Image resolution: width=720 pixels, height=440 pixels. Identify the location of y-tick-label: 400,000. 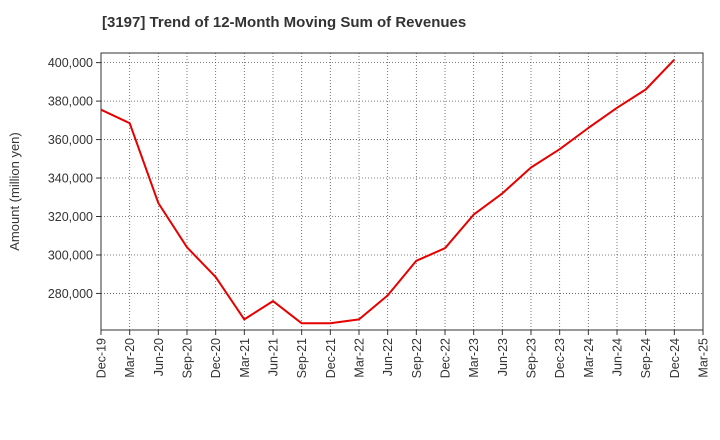
(70, 63).